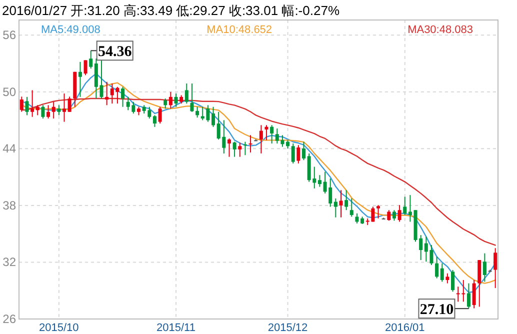 This screenshot has width=517, height=334. I want to click on y-tick-label: 32, so click(9, 262).